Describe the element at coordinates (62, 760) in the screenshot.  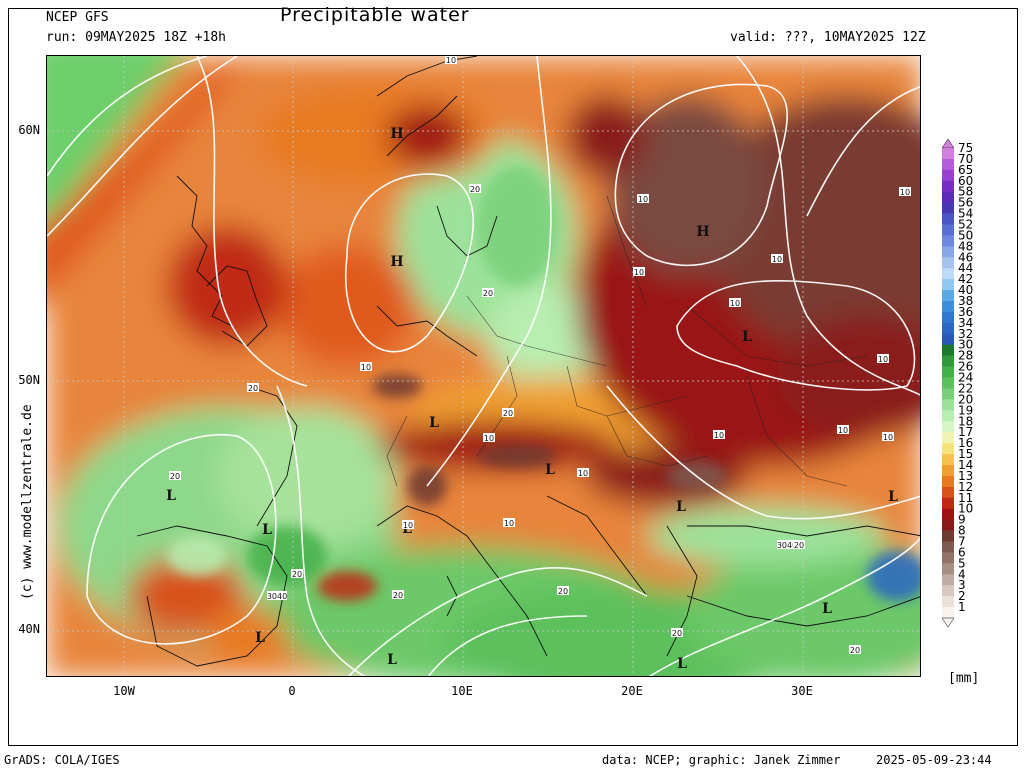
I see `footer-software: GrADS: COLA/IGES` at that location.